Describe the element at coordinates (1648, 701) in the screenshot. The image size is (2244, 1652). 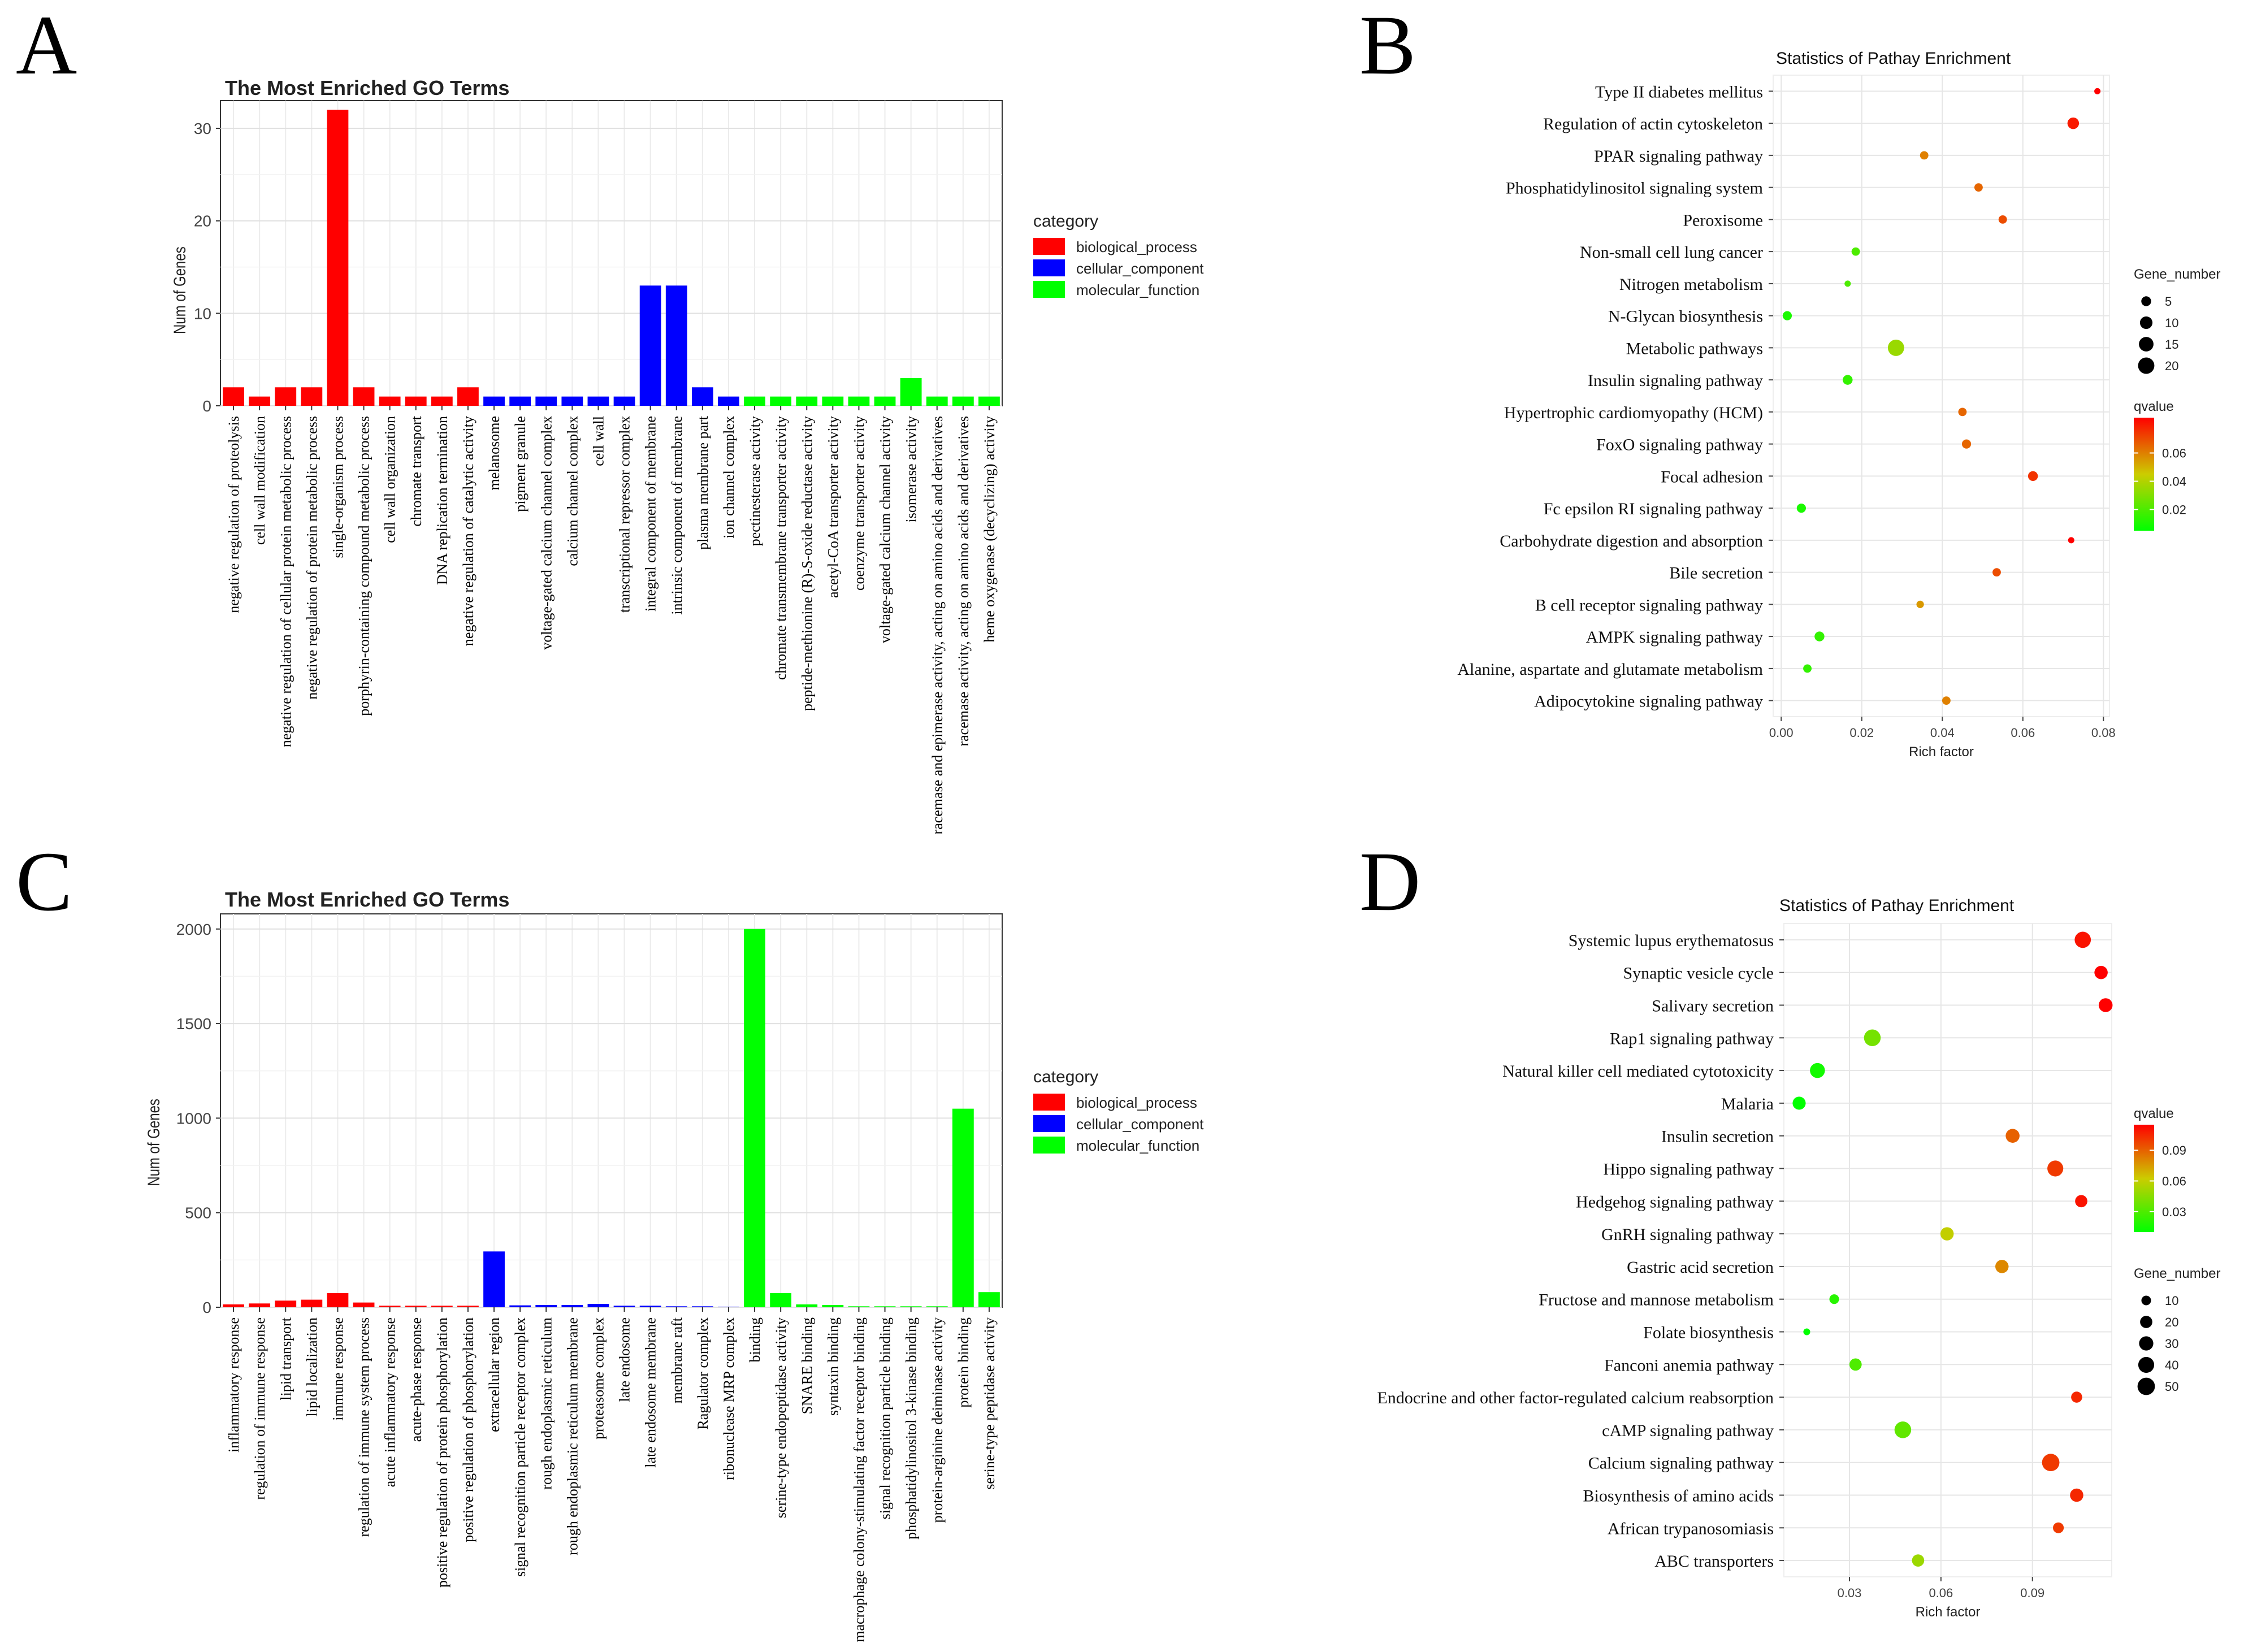
I see `pathway-label: Adipocytokine signaling pathway` at that location.